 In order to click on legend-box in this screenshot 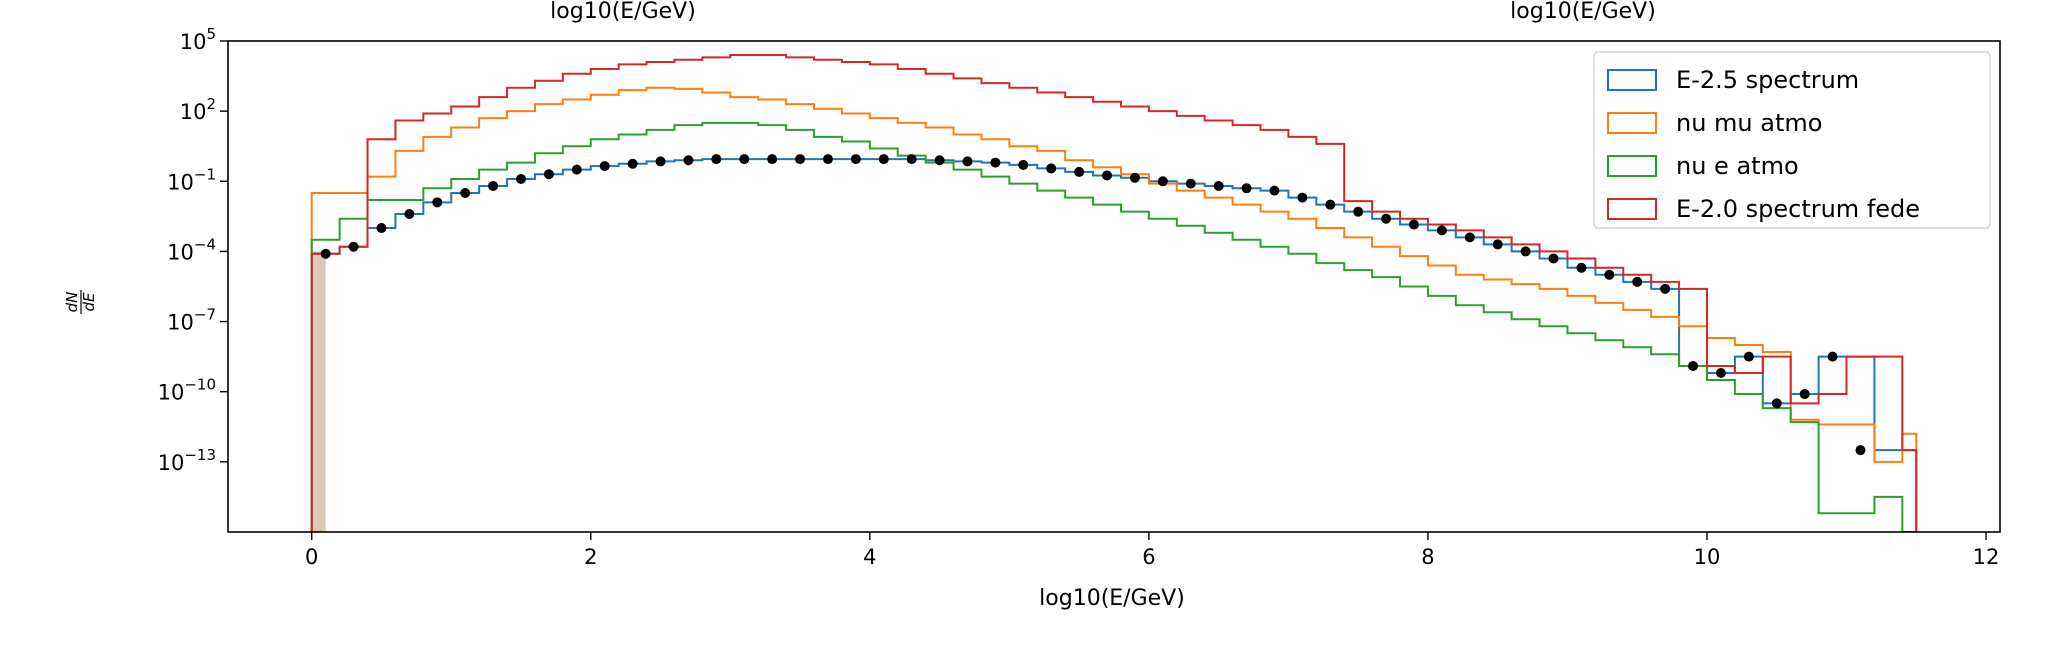, I will do `click(1792, 140)`.